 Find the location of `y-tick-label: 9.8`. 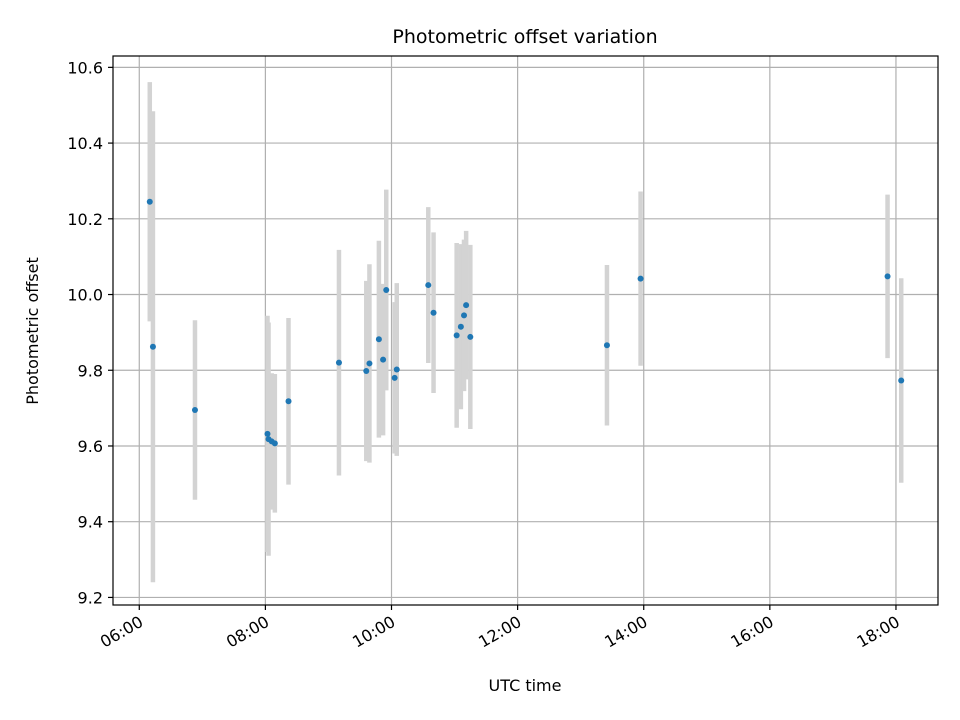

y-tick-label: 9.8 is located at coordinates (90, 370).